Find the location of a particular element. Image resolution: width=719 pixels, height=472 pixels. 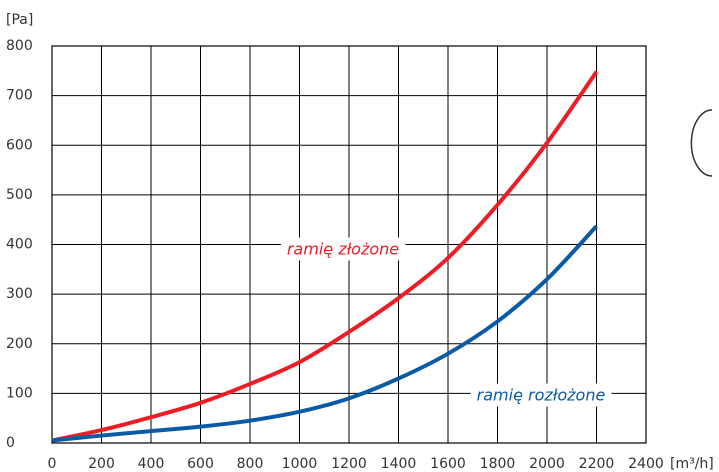

x-tick-label: 400 is located at coordinates (151, 464).